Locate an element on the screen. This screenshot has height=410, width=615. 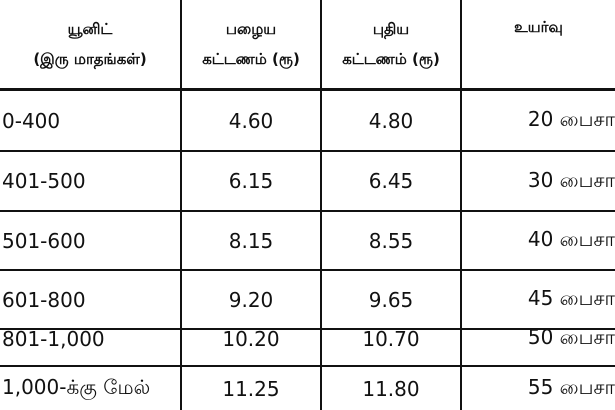
row-3-old: 8.15 is located at coordinates (251, 240).